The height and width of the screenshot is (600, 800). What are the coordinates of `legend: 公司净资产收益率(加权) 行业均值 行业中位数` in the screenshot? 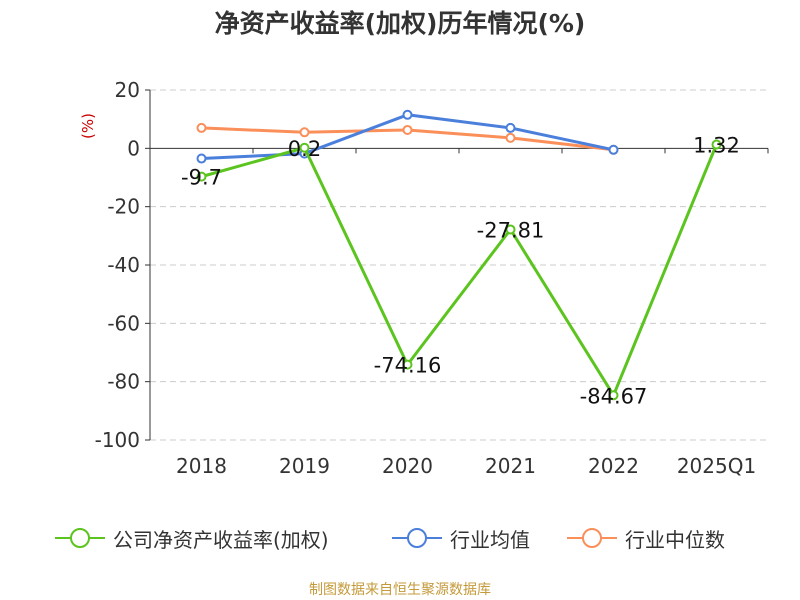 It's located at (400, 538).